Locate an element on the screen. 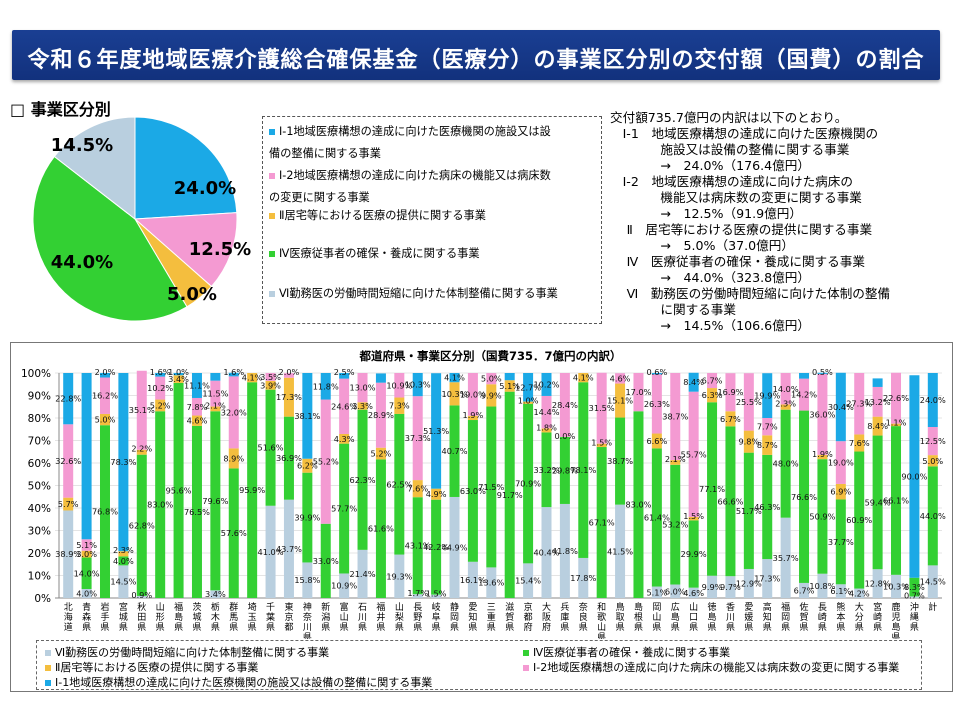 Image resolution: width=960 pixels, height=720 pixels. data-label: 0.5% is located at coordinates (822, 372).